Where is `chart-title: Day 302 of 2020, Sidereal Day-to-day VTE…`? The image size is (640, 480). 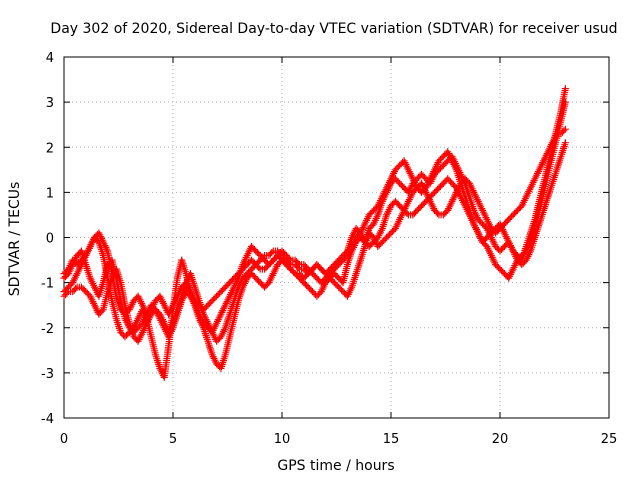 chart-title: Day 302 of 2020, Sidereal Day-to-day VTE… is located at coordinates (333, 29).